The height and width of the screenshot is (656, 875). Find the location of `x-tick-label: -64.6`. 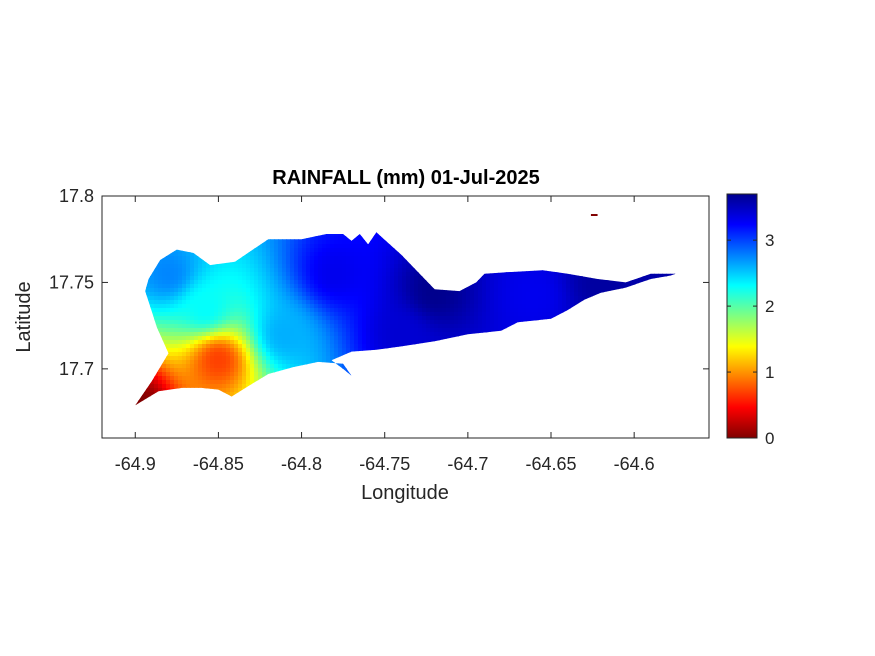

x-tick-label: -64.6 is located at coordinates (634, 464).